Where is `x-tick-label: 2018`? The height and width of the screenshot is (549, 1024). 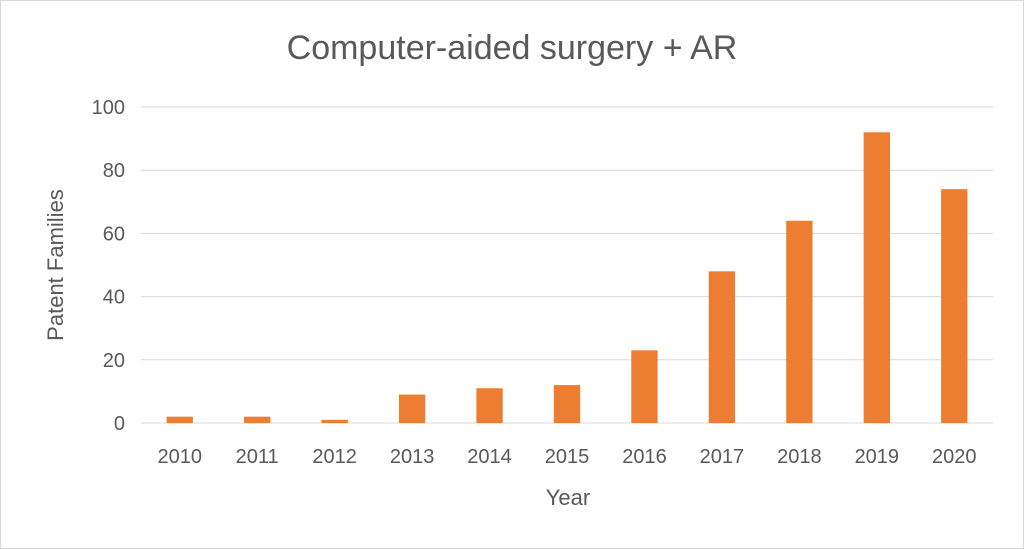
x-tick-label: 2018 is located at coordinates (799, 457).